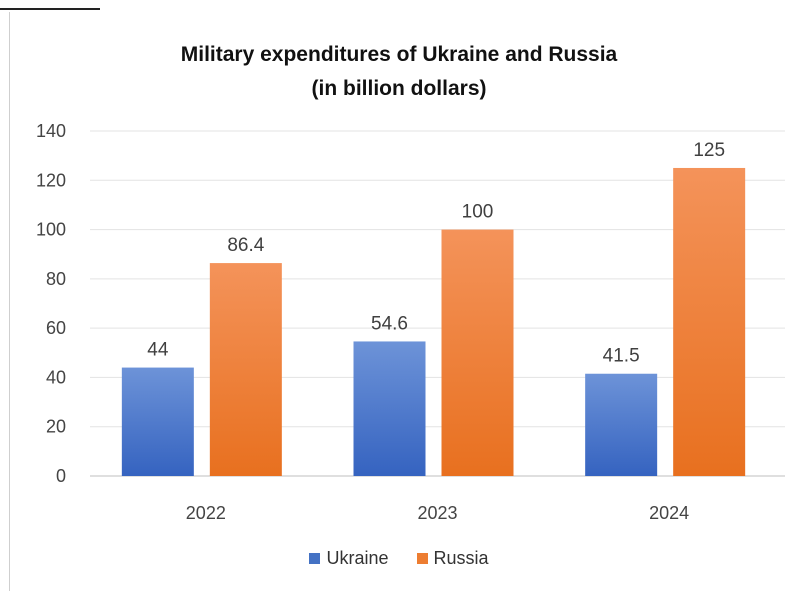  I want to click on x-tick-label: 2023, so click(437, 513).